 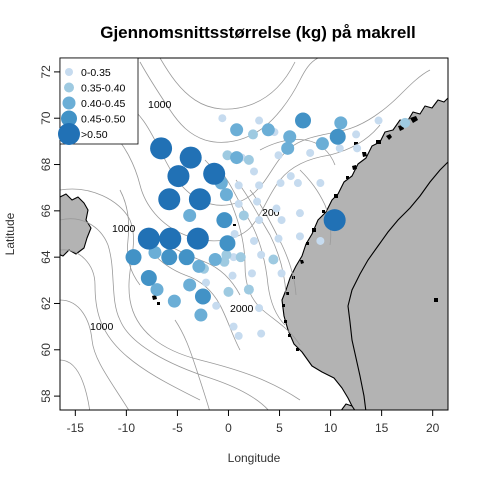 What do you see at coordinates (10, 233) in the screenshot?
I see `y-axis-label: Latitude` at bounding box center [10, 233].